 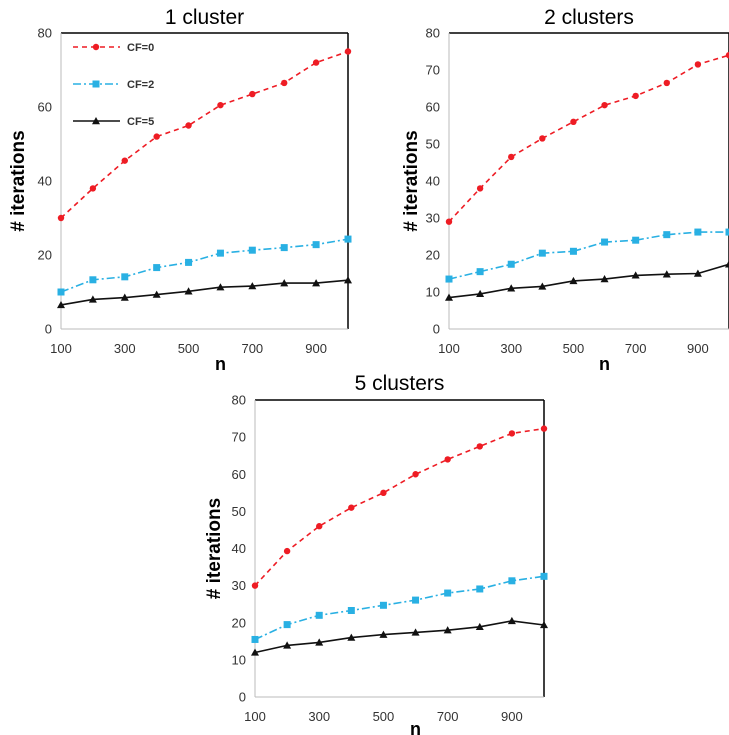 I want to click on chart-3-y-tick-label: 50, so click(x=239, y=511).